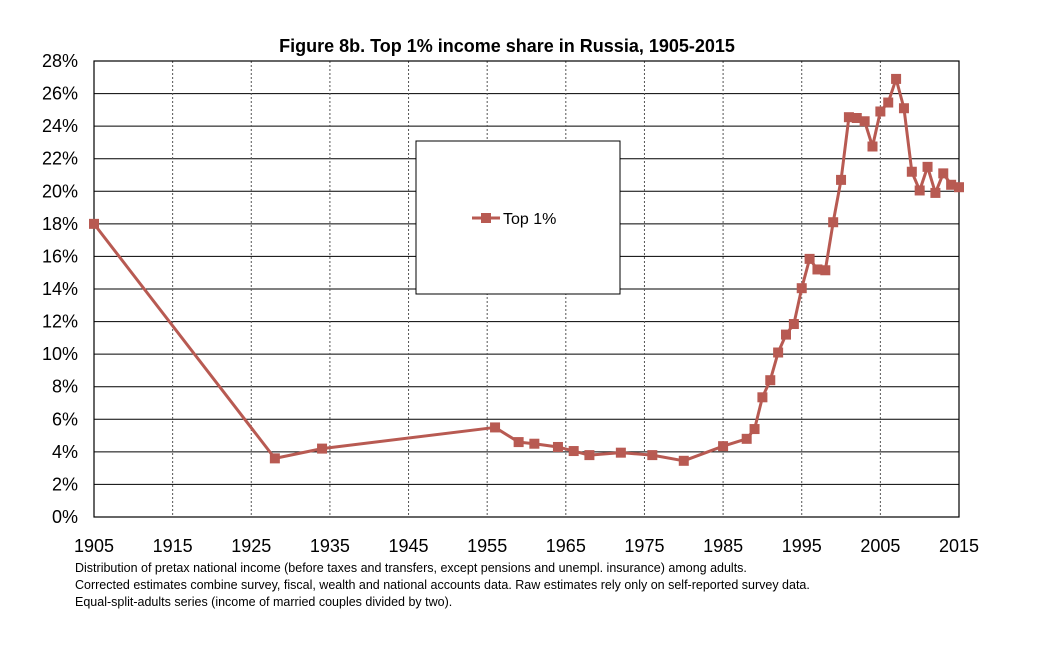 The width and height of the screenshot is (1045, 668). Describe the element at coordinates (60, 126) in the screenshot. I see `y-tick-label: 24%` at that location.